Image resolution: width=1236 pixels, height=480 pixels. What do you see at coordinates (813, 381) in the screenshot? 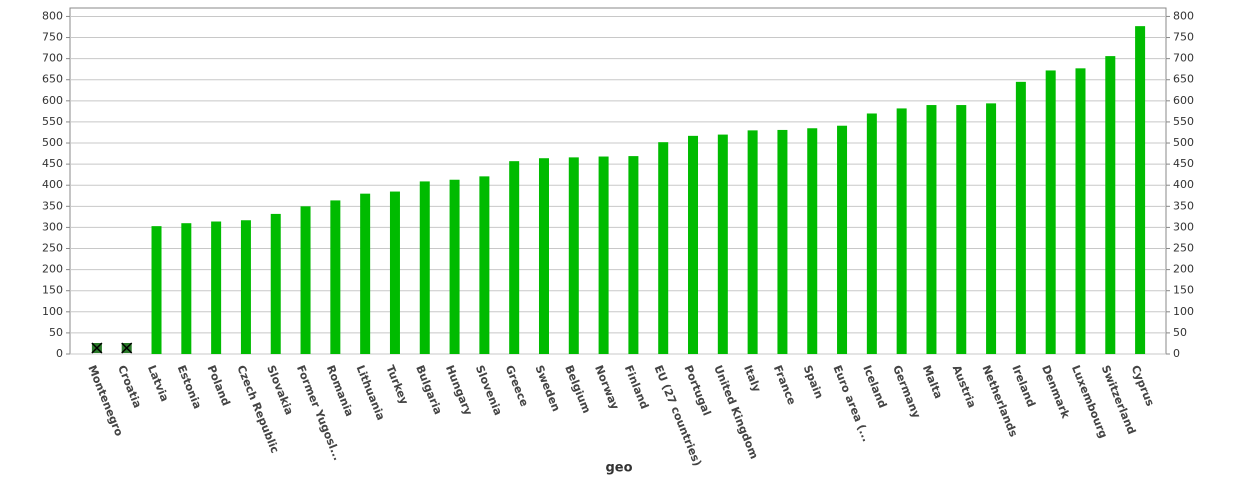
I see `x-tick-label: Spain` at bounding box center [813, 381].